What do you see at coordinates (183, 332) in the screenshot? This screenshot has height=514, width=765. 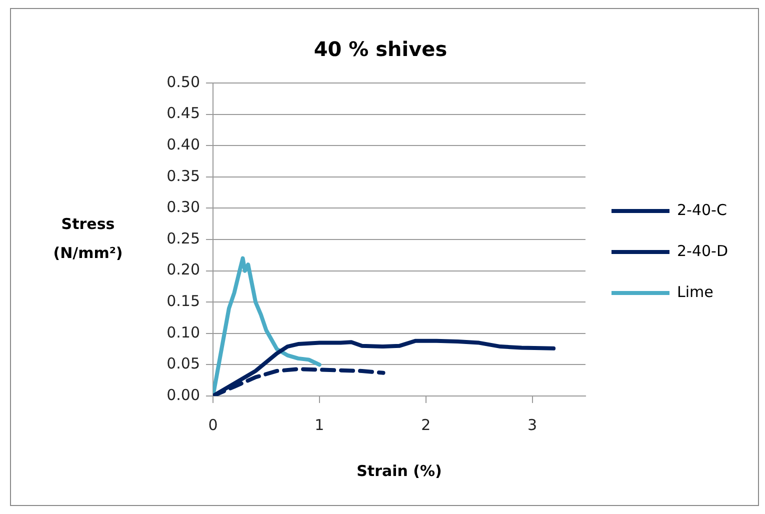 I see `y-tick-label: 0.10` at bounding box center [183, 332].